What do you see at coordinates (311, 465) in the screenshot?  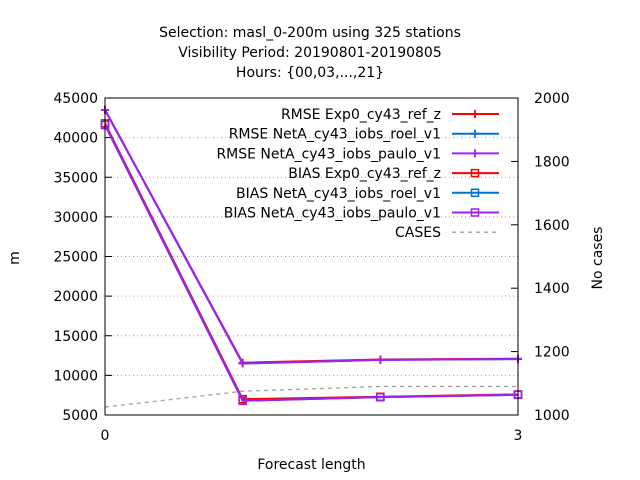 I see `x-axis-label: Forecast length` at bounding box center [311, 465].